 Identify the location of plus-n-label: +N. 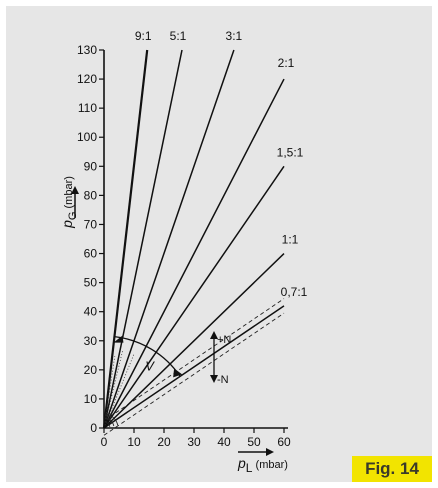
(224, 340).